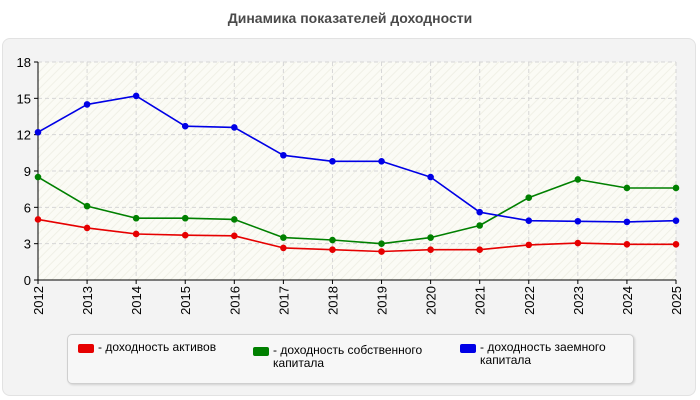 This screenshot has height=400, width=700. I want to click on legend-swatch-assets, so click(86, 348).